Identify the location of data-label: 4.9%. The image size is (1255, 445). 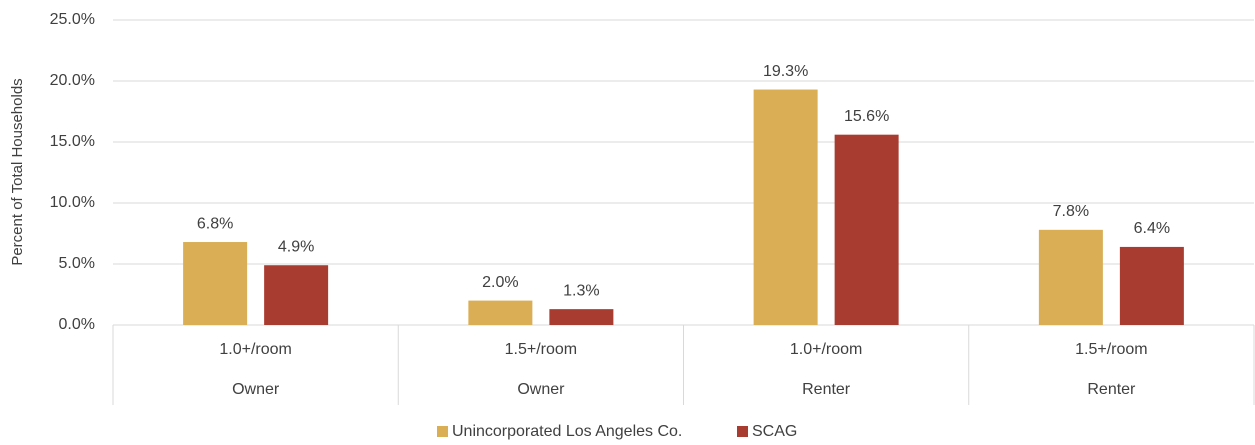
(296, 246).